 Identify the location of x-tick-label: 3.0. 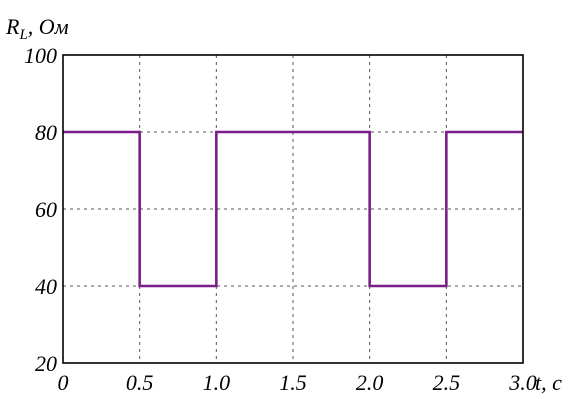
(522, 382).